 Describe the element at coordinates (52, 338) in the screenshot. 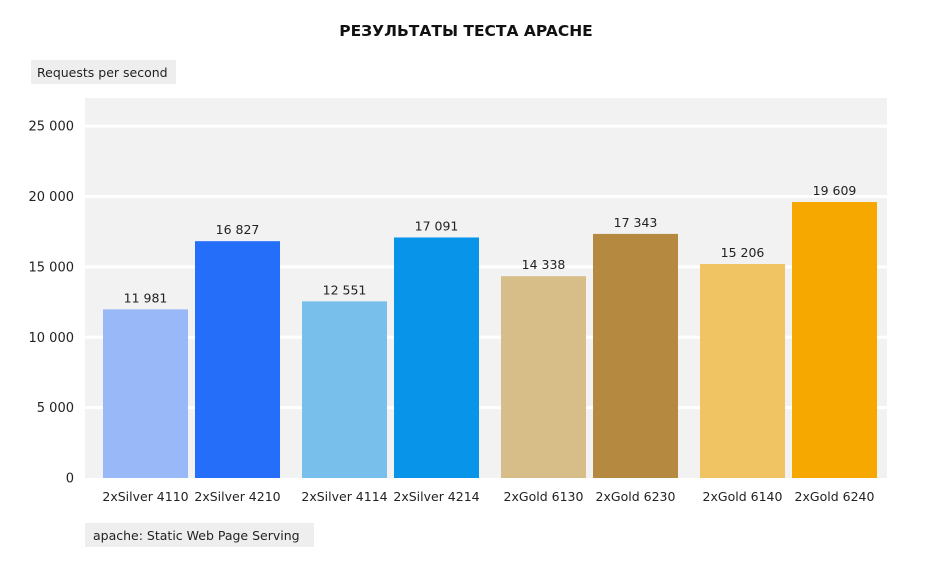

I see `y-tick-label: 10 000` at that location.